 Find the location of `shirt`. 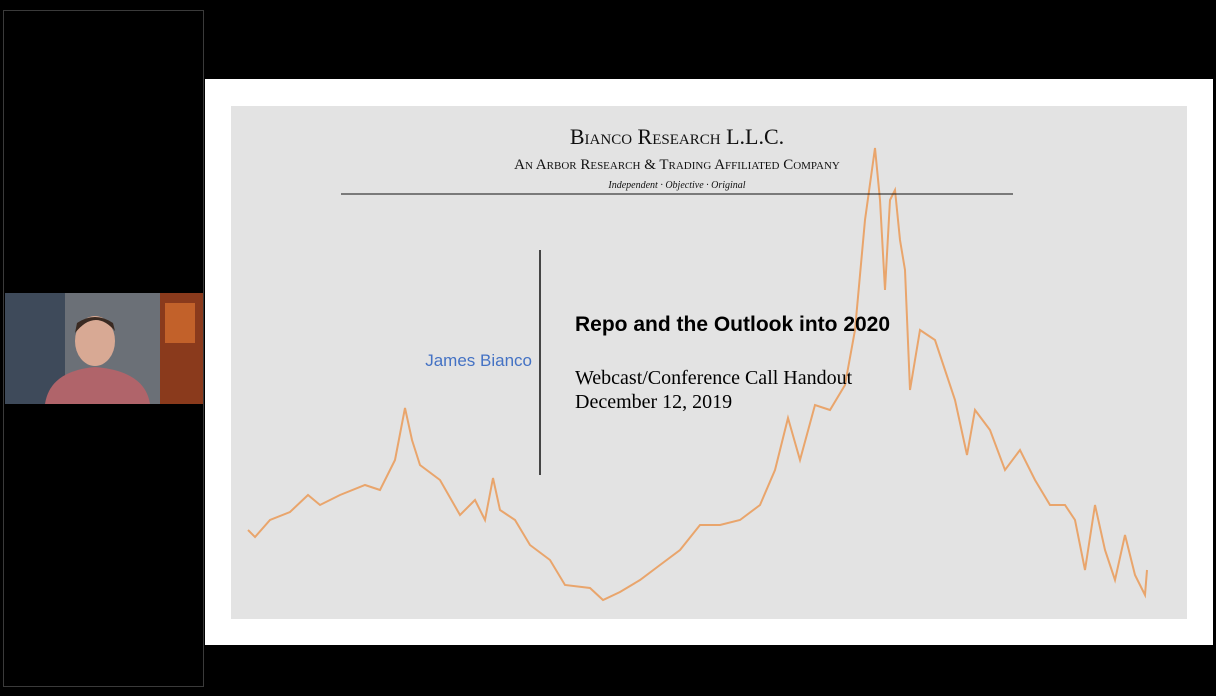

shirt is located at coordinates (97, 385).